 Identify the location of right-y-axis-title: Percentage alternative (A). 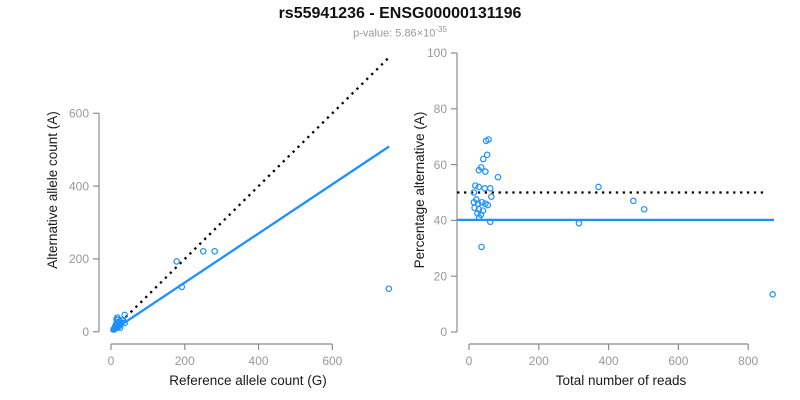
(419, 190).